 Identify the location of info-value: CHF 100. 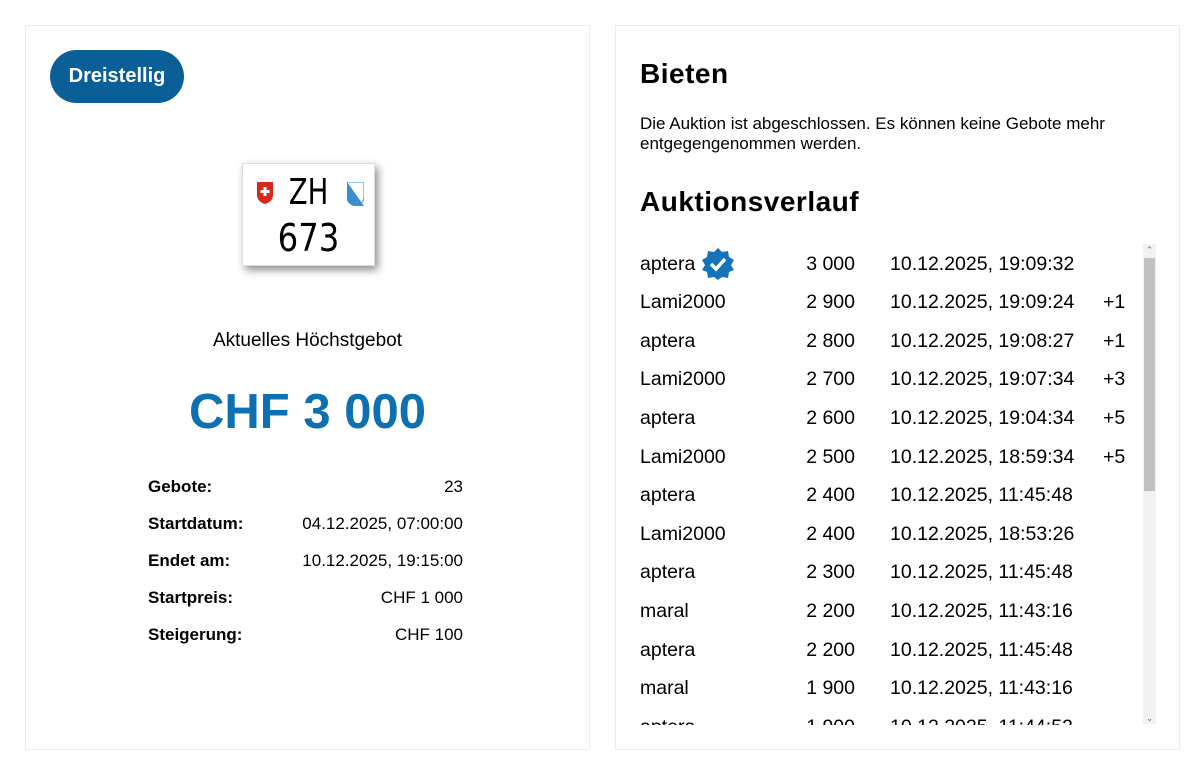
(428, 634).